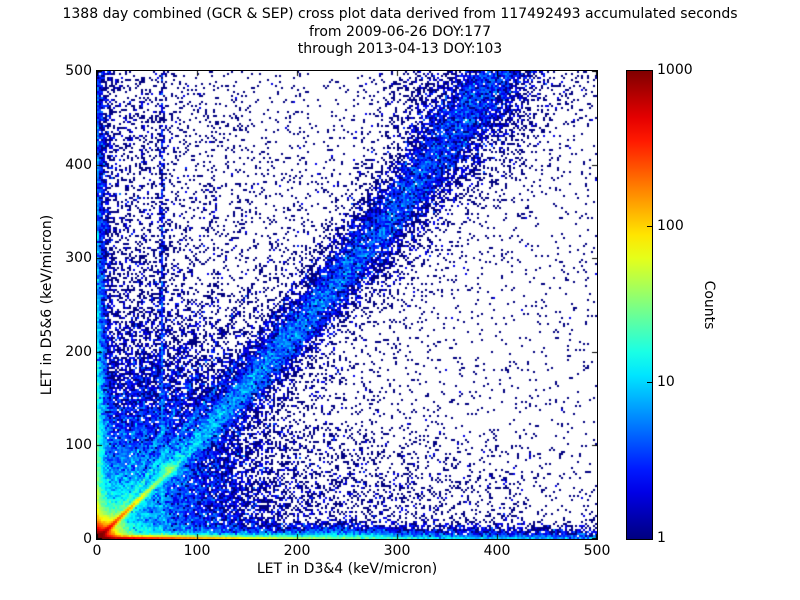 Image resolution: width=800 pixels, height=600 pixels. What do you see at coordinates (97, 551) in the screenshot?
I see `x-tick-label: 0` at bounding box center [97, 551].